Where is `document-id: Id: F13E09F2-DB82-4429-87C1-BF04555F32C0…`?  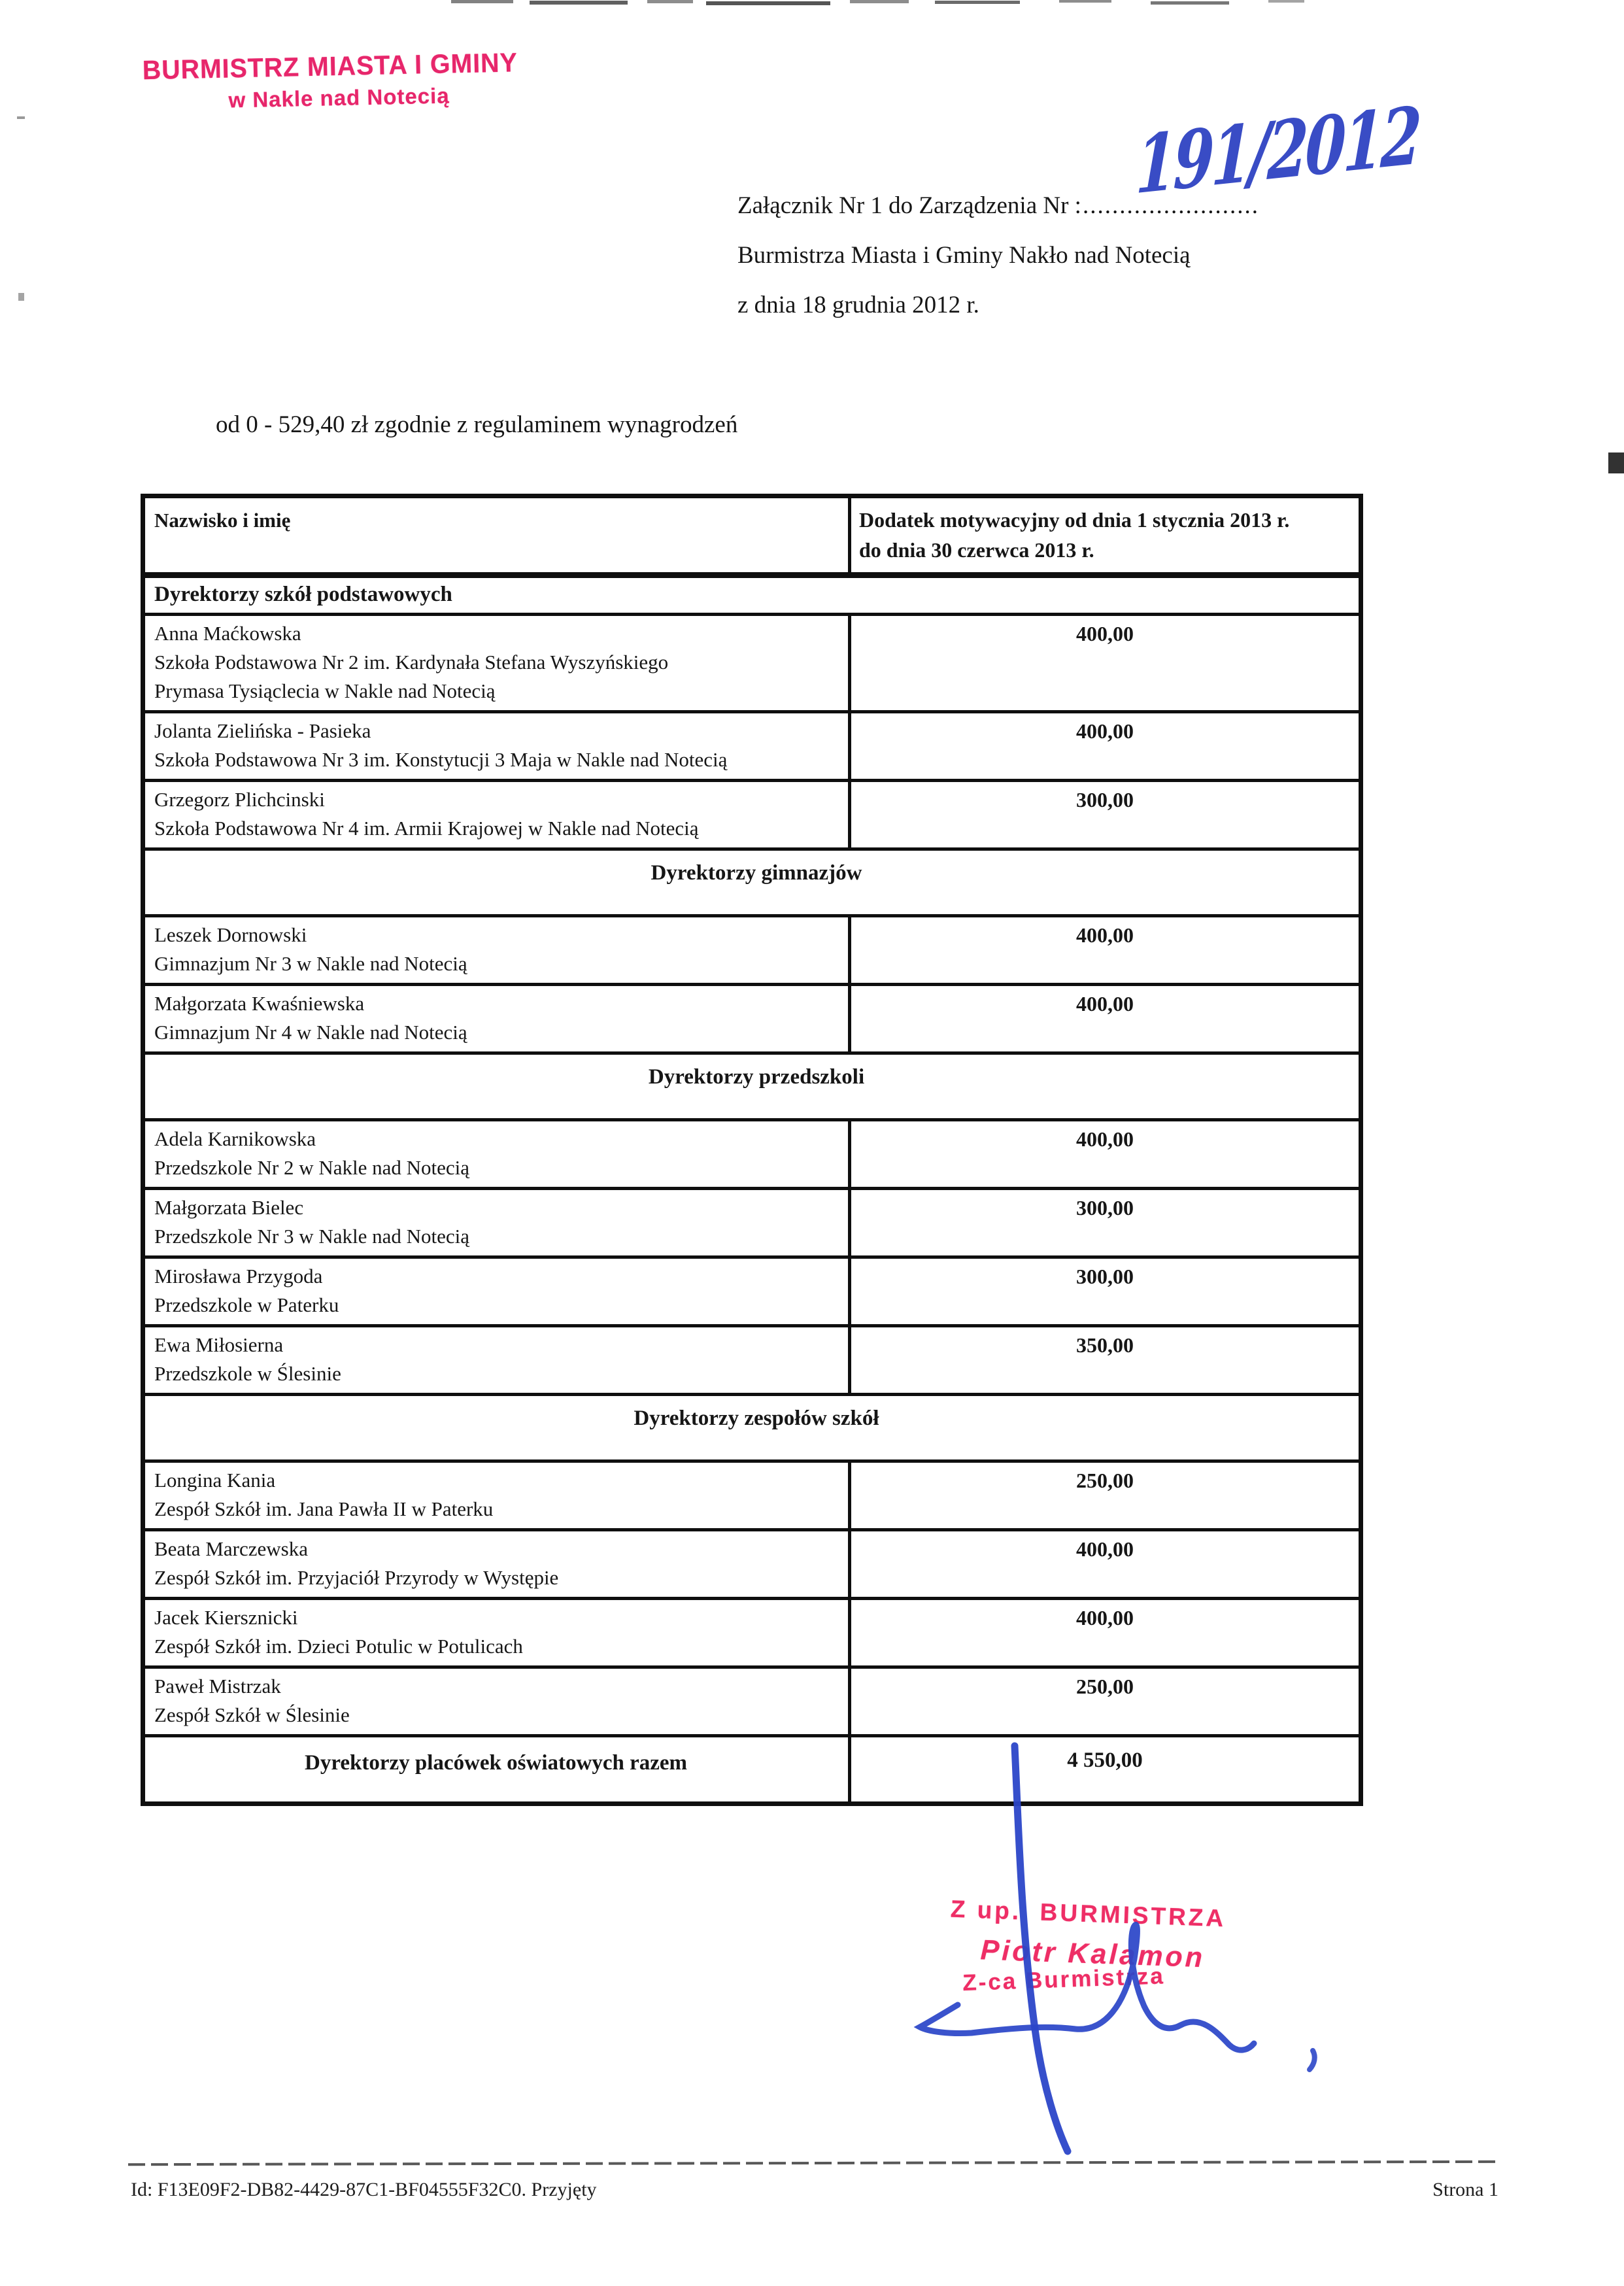 document-id: Id: F13E09F2-DB82-4429-87C1-BF04555F32C0… is located at coordinates (364, 2189).